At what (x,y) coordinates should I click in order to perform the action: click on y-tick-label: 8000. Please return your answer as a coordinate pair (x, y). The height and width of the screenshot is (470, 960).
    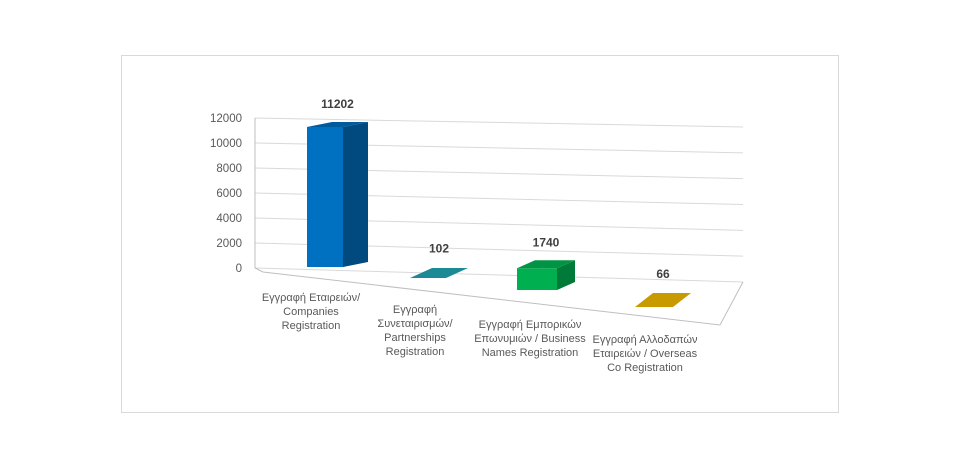
    Looking at the image, I should click on (229, 169).